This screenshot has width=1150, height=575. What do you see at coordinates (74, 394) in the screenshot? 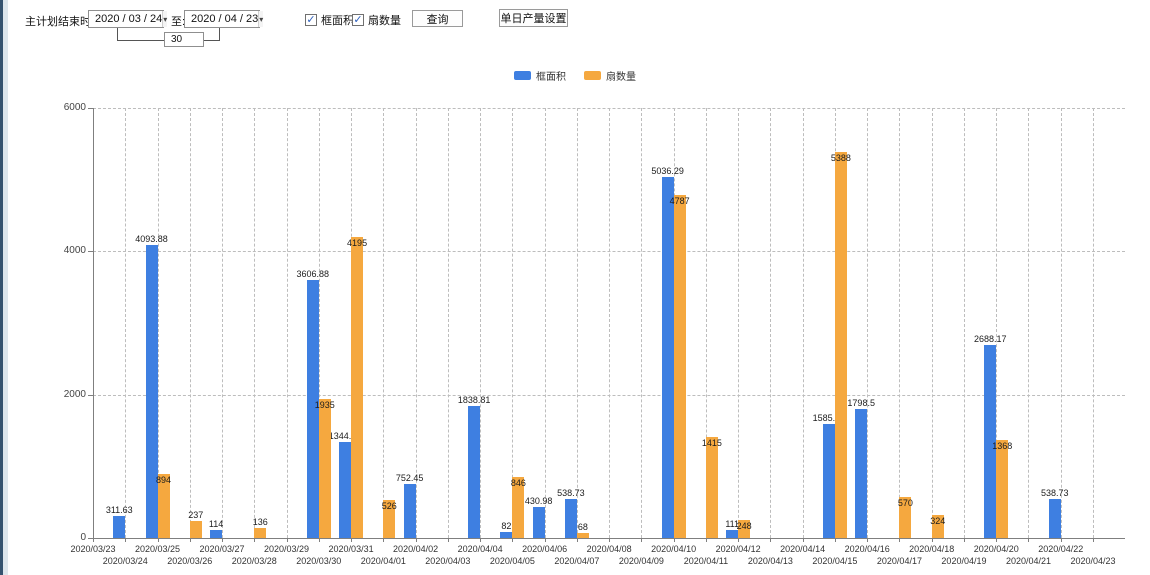
I see `y-axis-label: 2000` at bounding box center [74, 394].